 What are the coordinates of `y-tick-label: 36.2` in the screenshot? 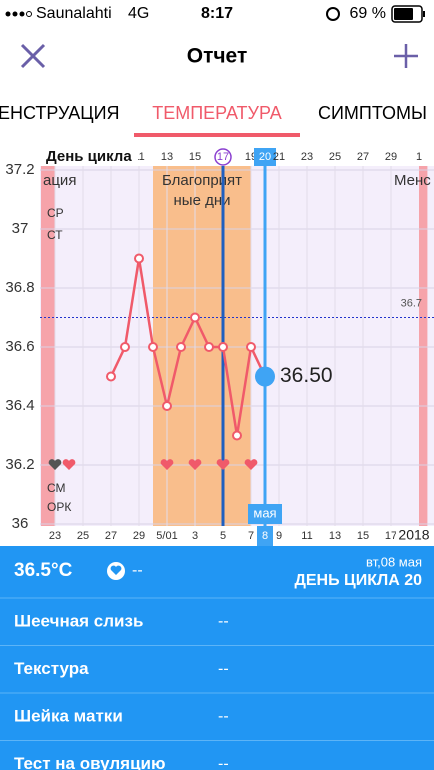 It's located at (19, 464).